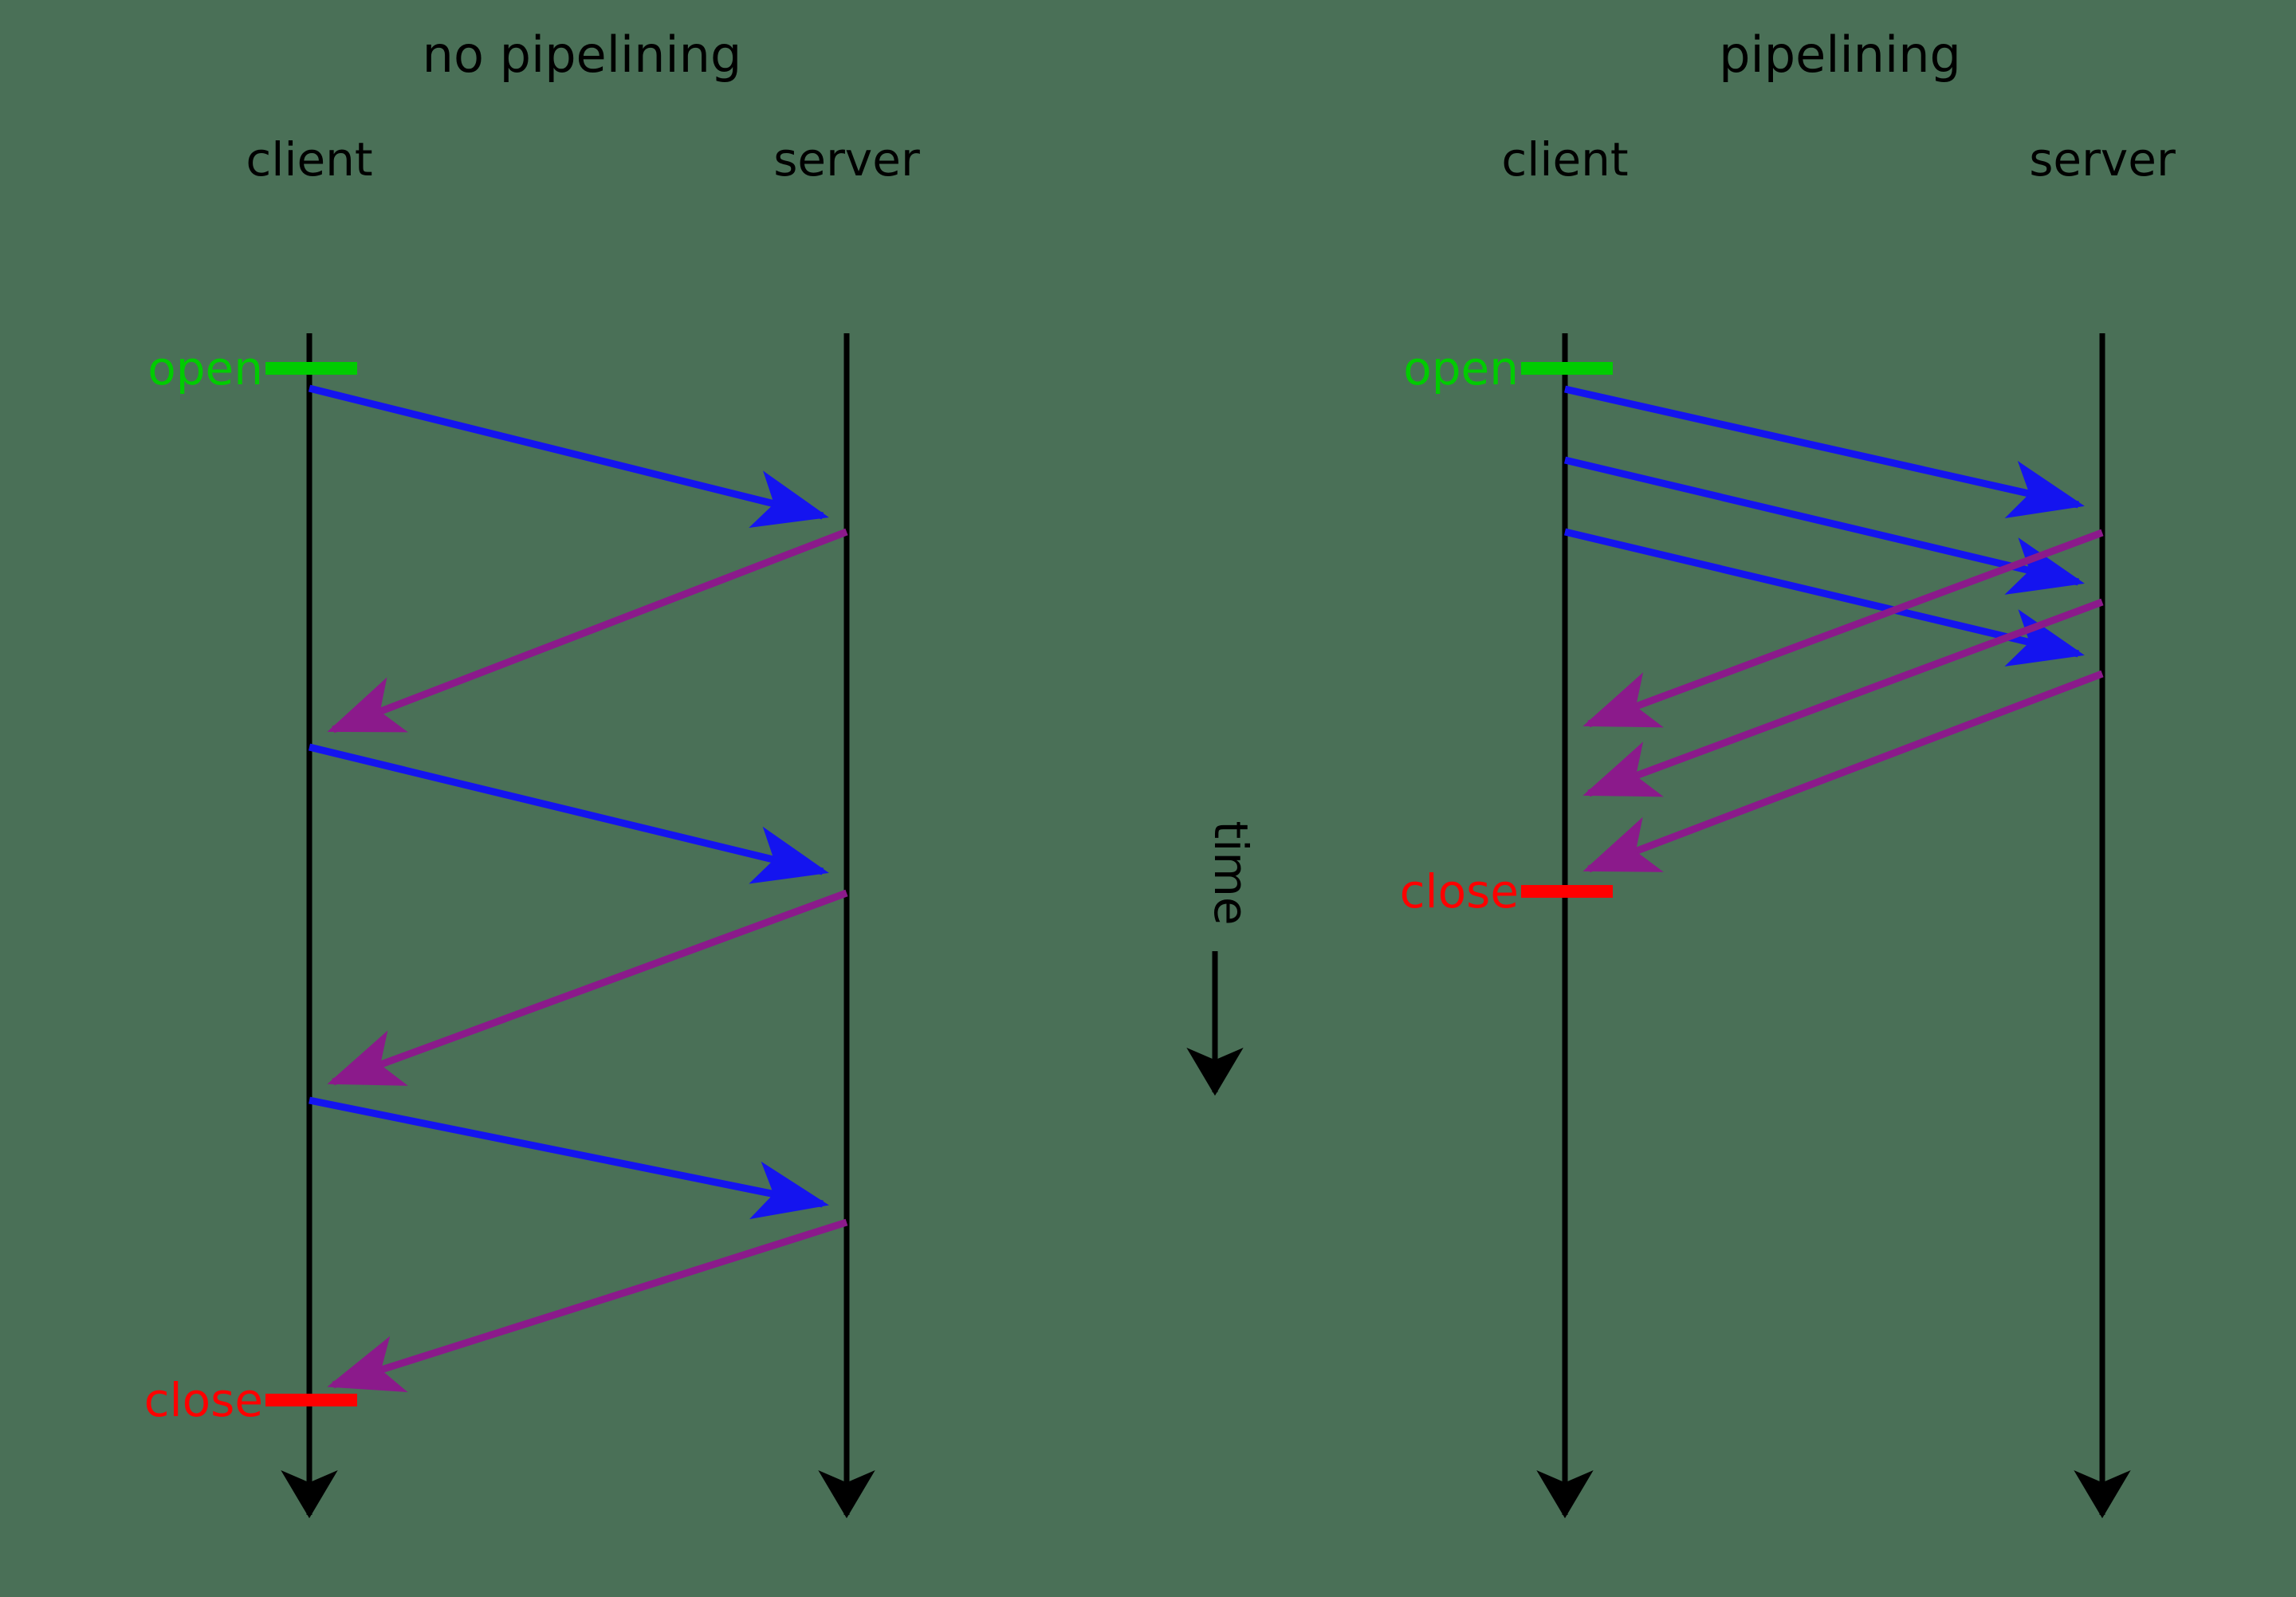 Image resolution: width=2296 pixels, height=1597 pixels. Describe the element at coordinates (582, 55) in the screenshot. I see `panel-title-no-pipelining: no pipelining` at that location.